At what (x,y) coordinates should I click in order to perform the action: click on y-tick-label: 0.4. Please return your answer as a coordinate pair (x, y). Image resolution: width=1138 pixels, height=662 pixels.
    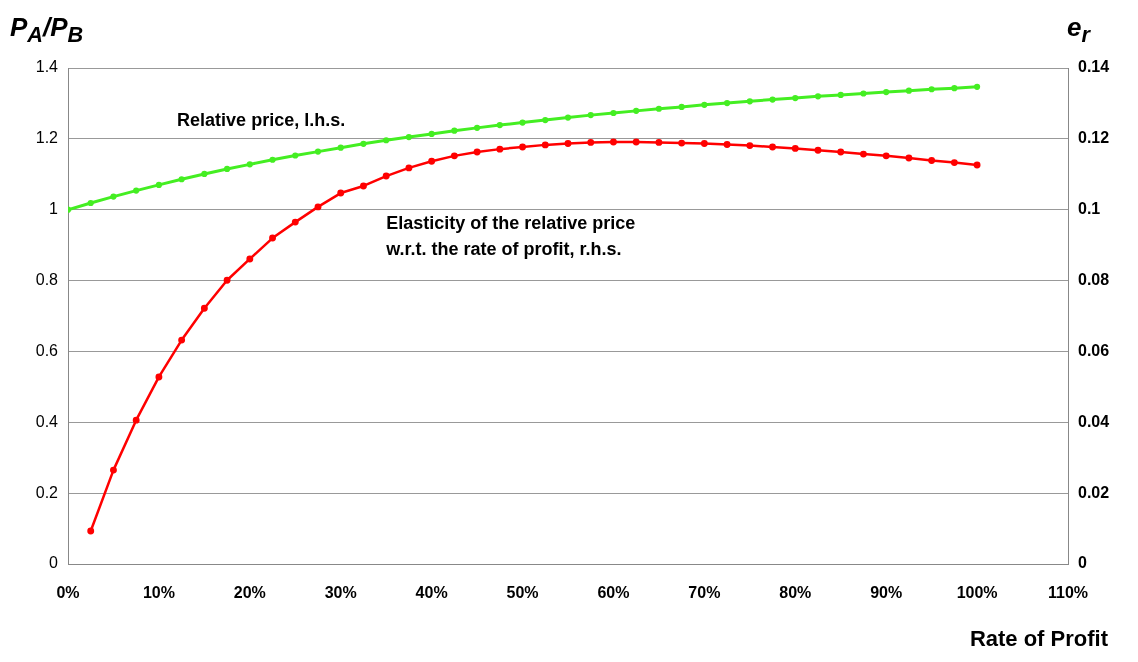
    Looking at the image, I should click on (47, 421).